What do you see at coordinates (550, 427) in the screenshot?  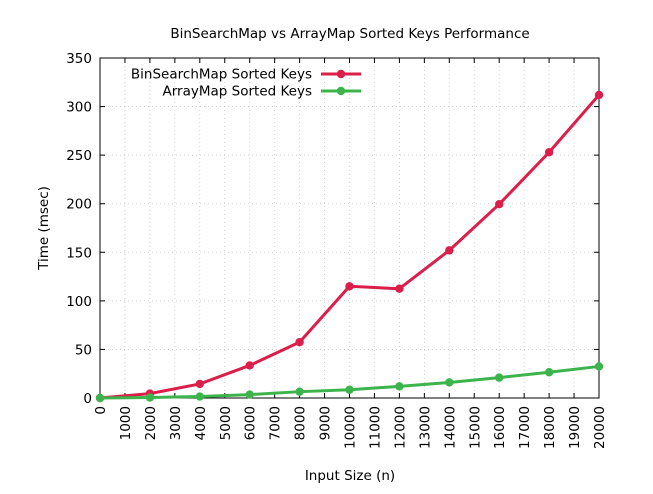 I see `x-tick-label: 18000` at bounding box center [550, 427].